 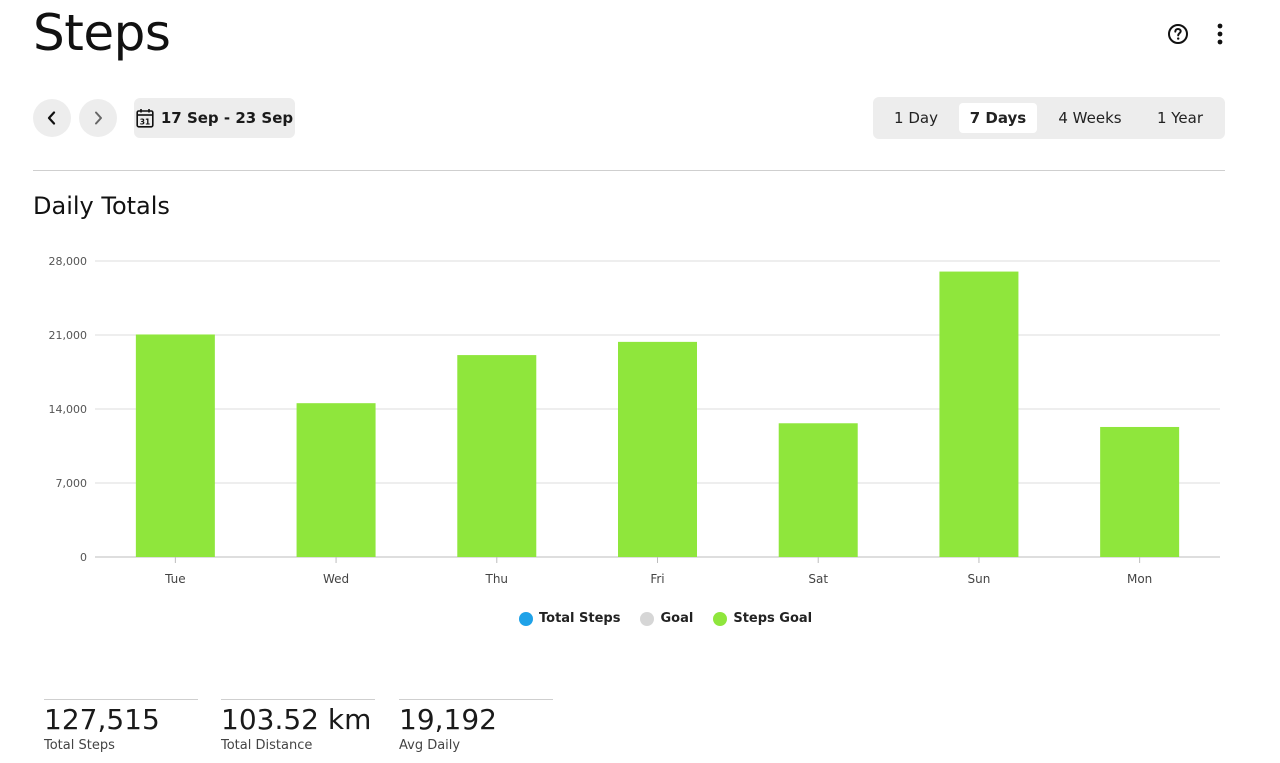 What do you see at coordinates (677, 618) in the screenshot?
I see `legend-label-goal: Goal` at bounding box center [677, 618].